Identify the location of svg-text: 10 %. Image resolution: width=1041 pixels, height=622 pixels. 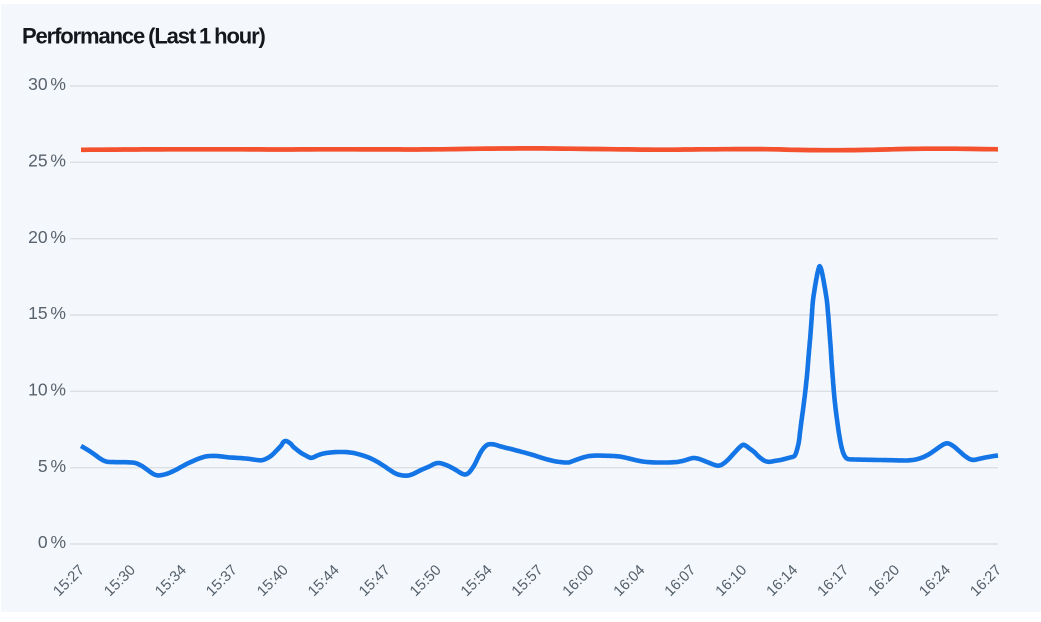
(47, 390).